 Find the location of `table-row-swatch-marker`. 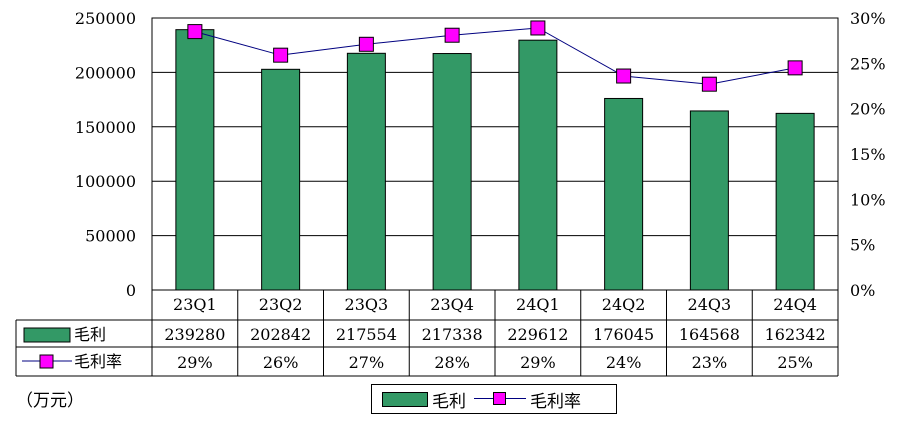

table-row-swatch-marker is located at coordinates (46, 361).